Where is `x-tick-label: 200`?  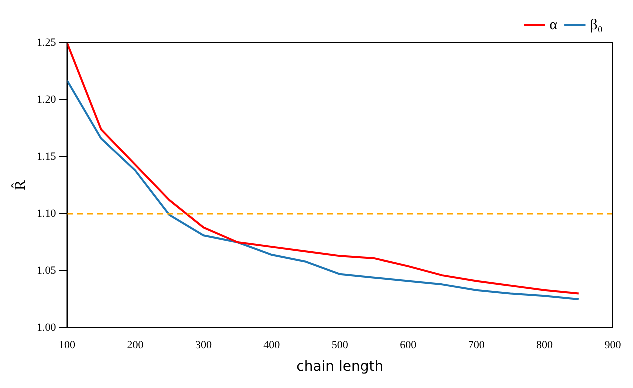
x-tick-label: 200 is located at coordinates (135, 345).